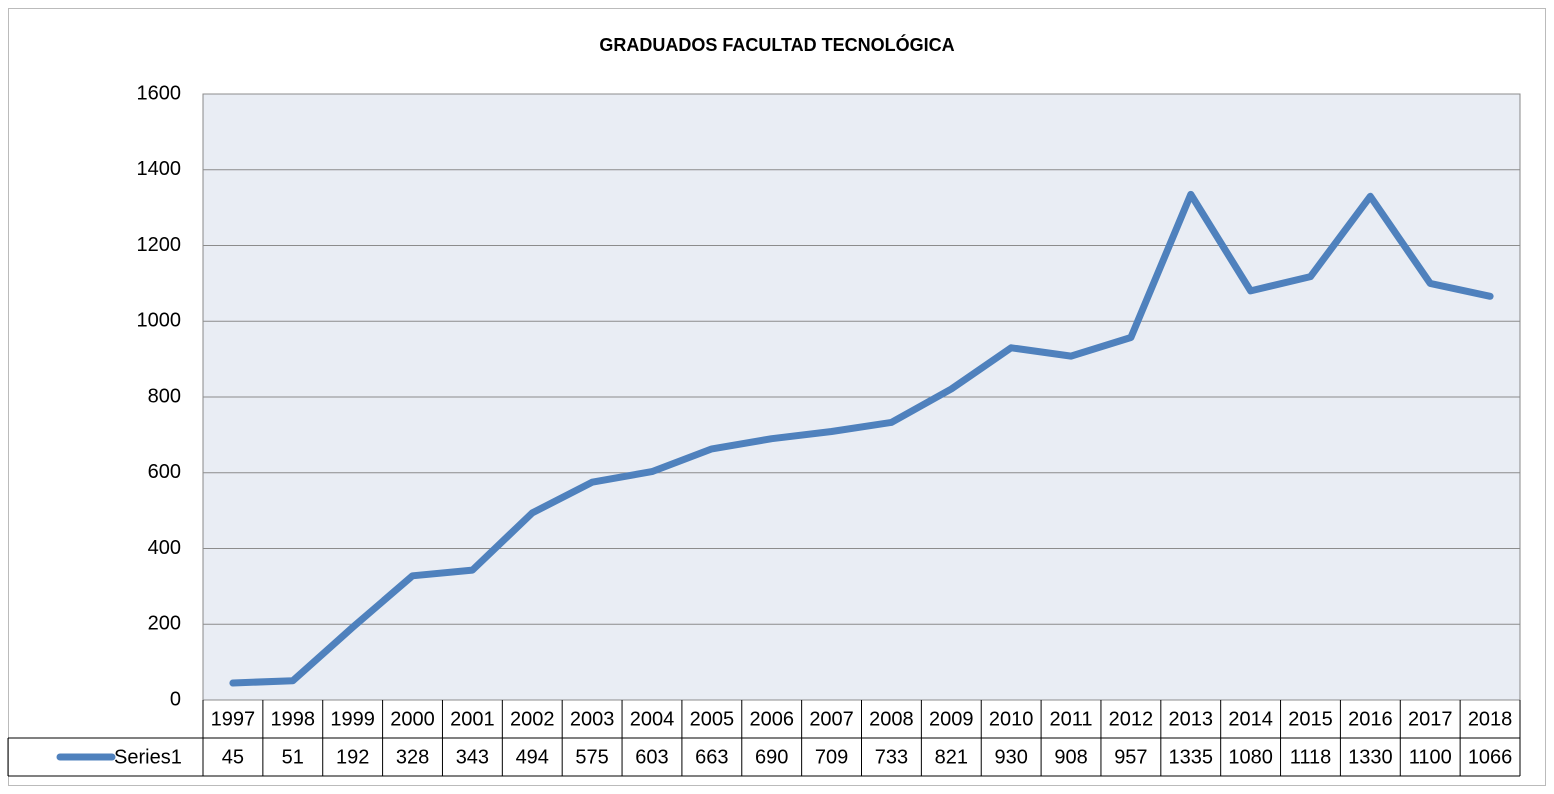 The width and height of the screenshot is (1554, 794). Describe the element at coordinates (1071, 719) in the screenshot. I see `x-tick-label: 2011` at that location.